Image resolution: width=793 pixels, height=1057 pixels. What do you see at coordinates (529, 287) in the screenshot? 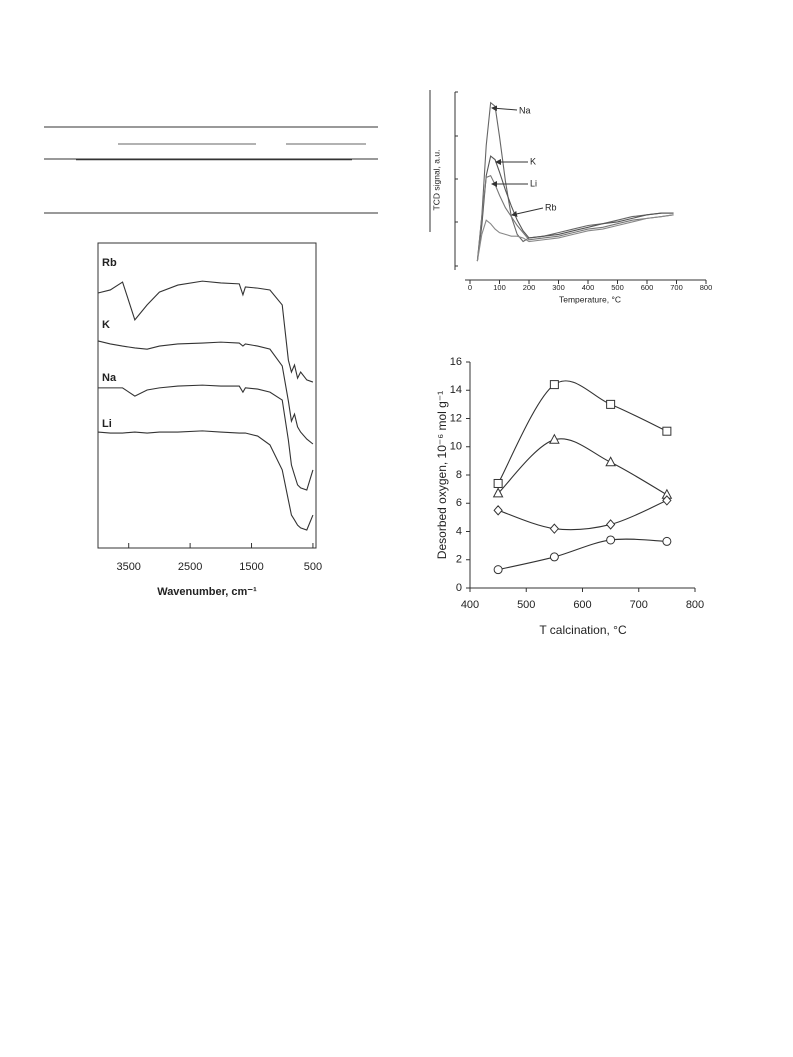
I see `x-tick-label: 200` at bounding box center [529, 287].